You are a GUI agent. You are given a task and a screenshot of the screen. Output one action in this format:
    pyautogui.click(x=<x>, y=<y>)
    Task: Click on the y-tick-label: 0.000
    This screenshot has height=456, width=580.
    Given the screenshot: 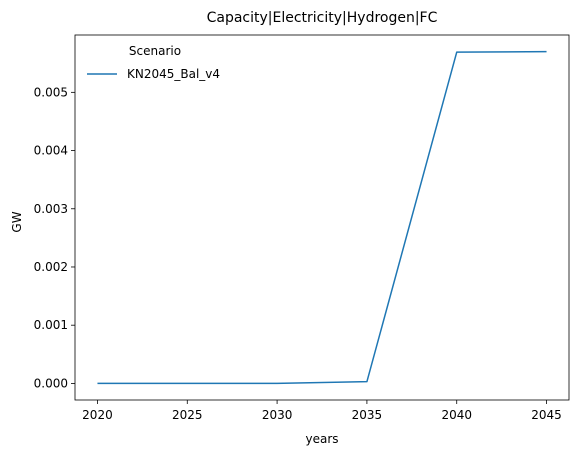 What is the action you would take?
    pyautogui.click(x=51, y=383)
    